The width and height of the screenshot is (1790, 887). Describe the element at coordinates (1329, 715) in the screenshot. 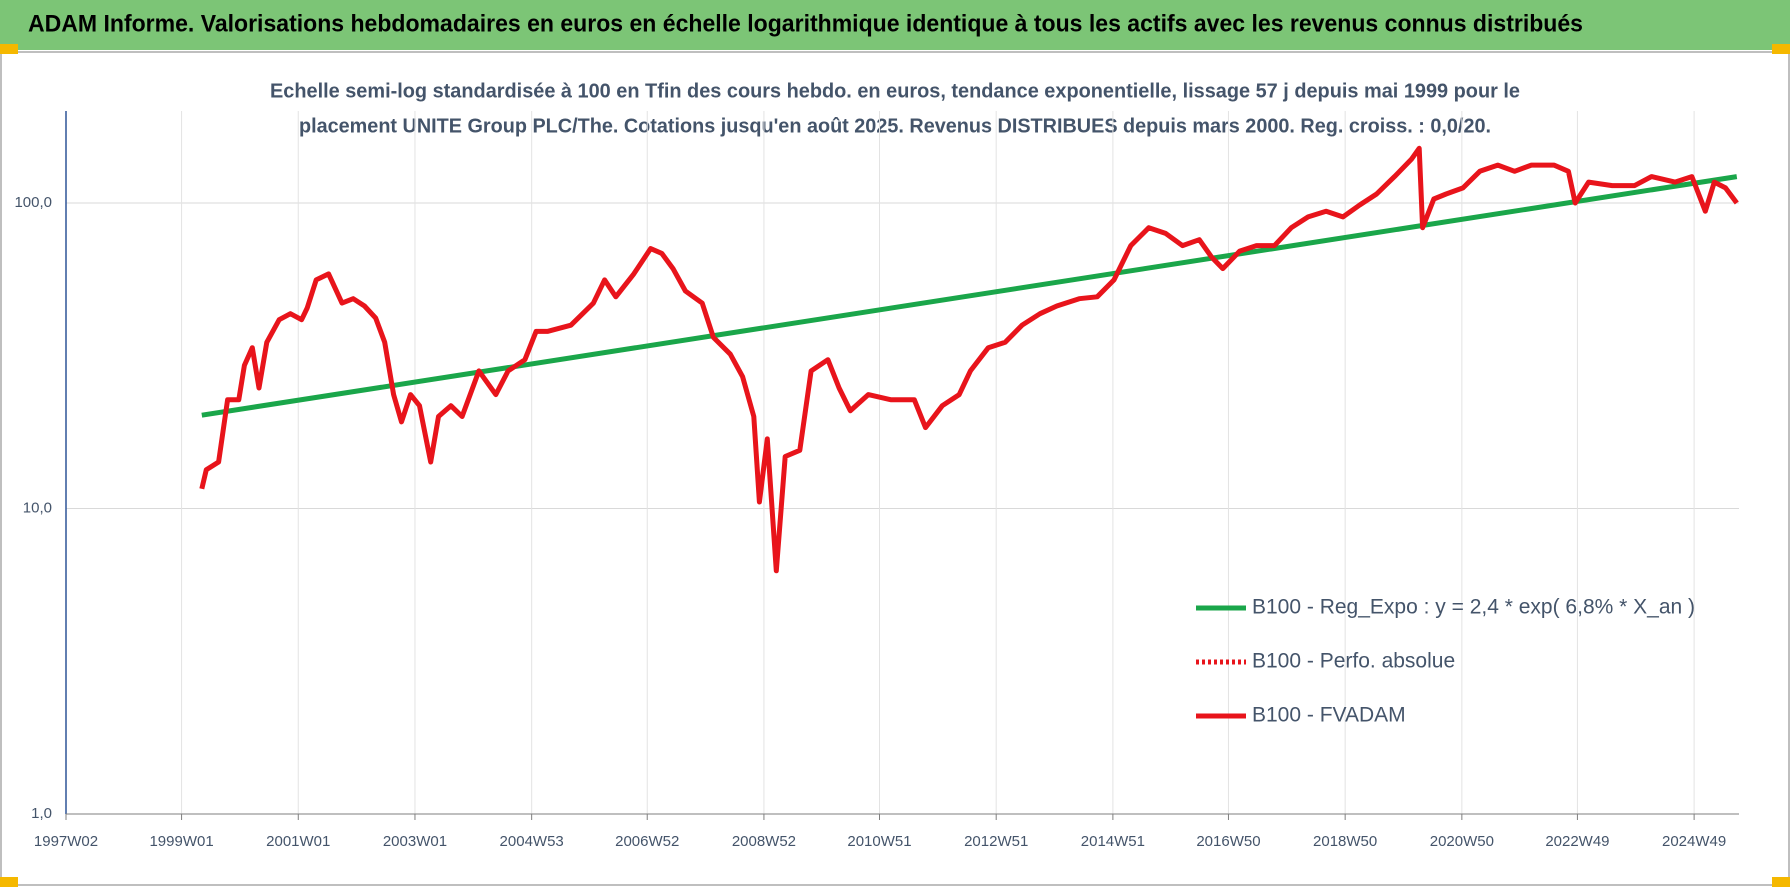

I see `legend-label: B100 - FVADAM` at that location.